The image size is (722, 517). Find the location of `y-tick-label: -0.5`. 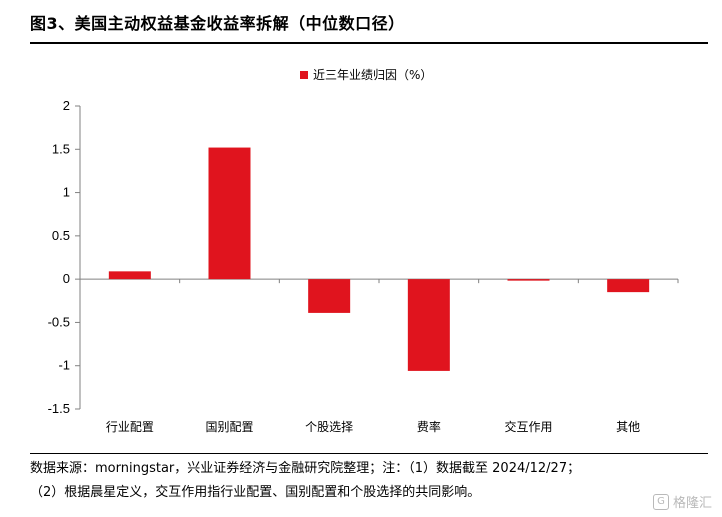

y-tick-label: -0.5 is located at coordinates (59, 321).